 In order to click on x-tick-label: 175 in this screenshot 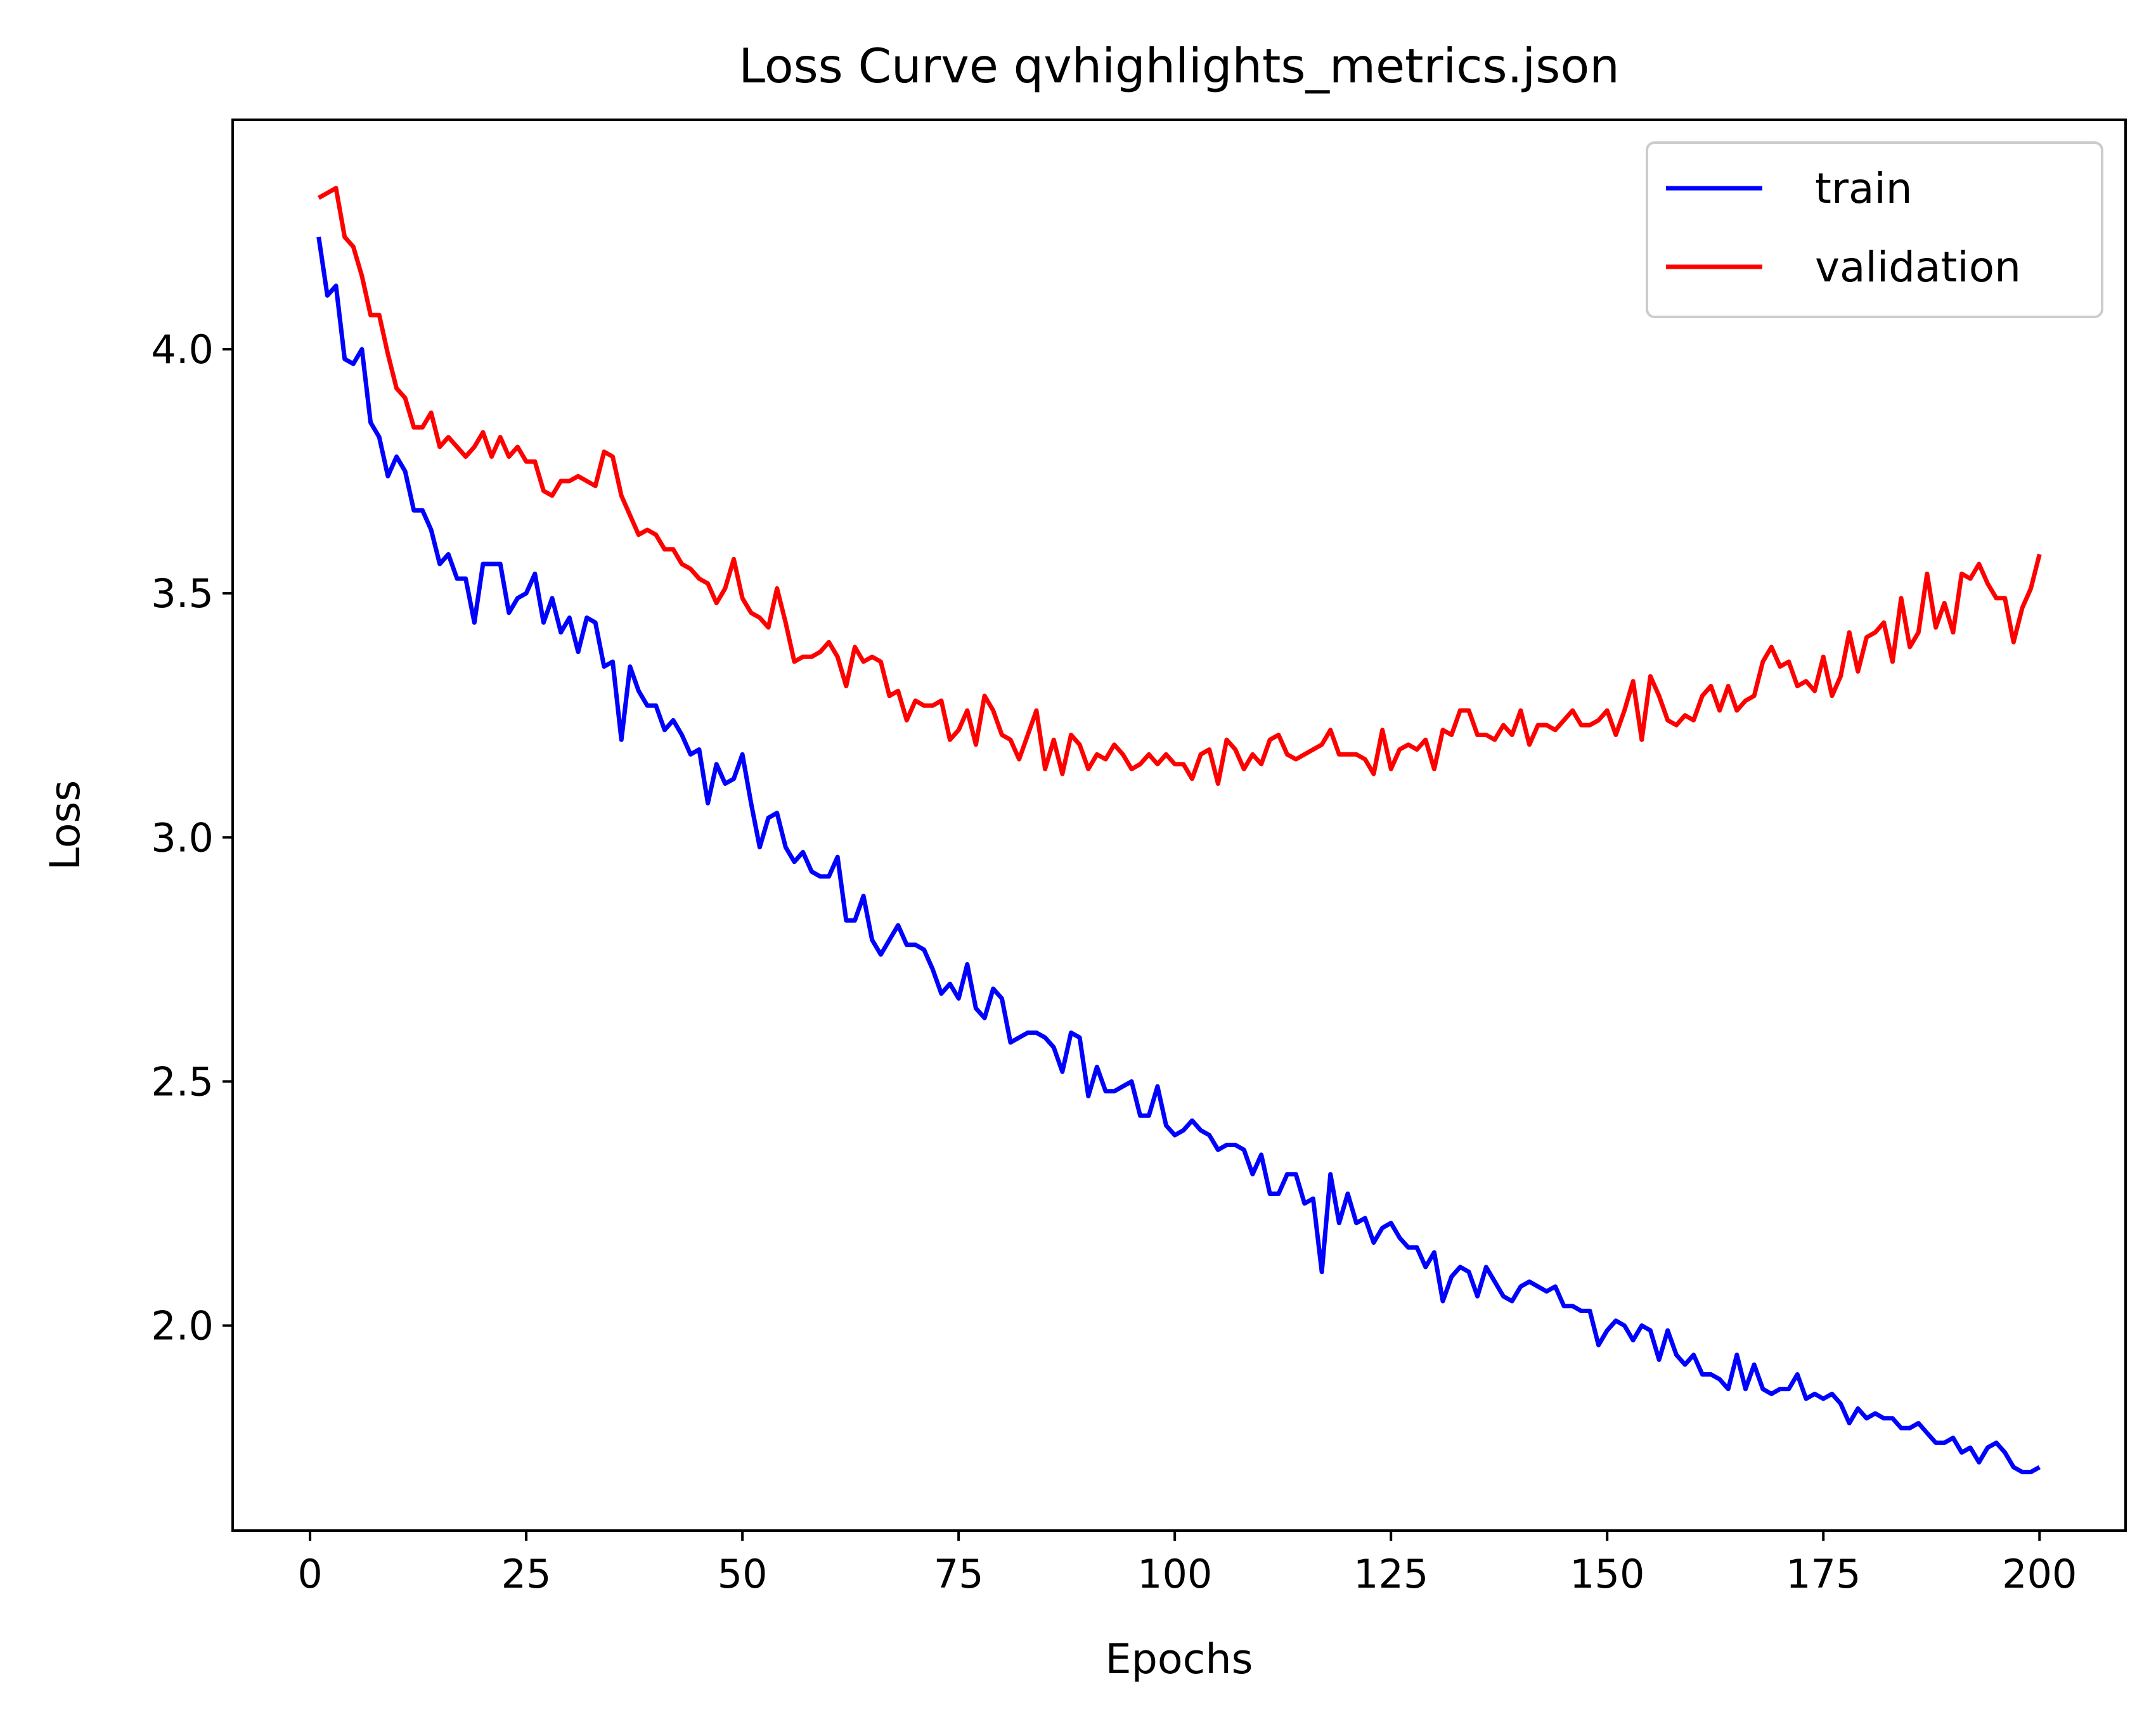, I will do `click(1823, 1574)`.